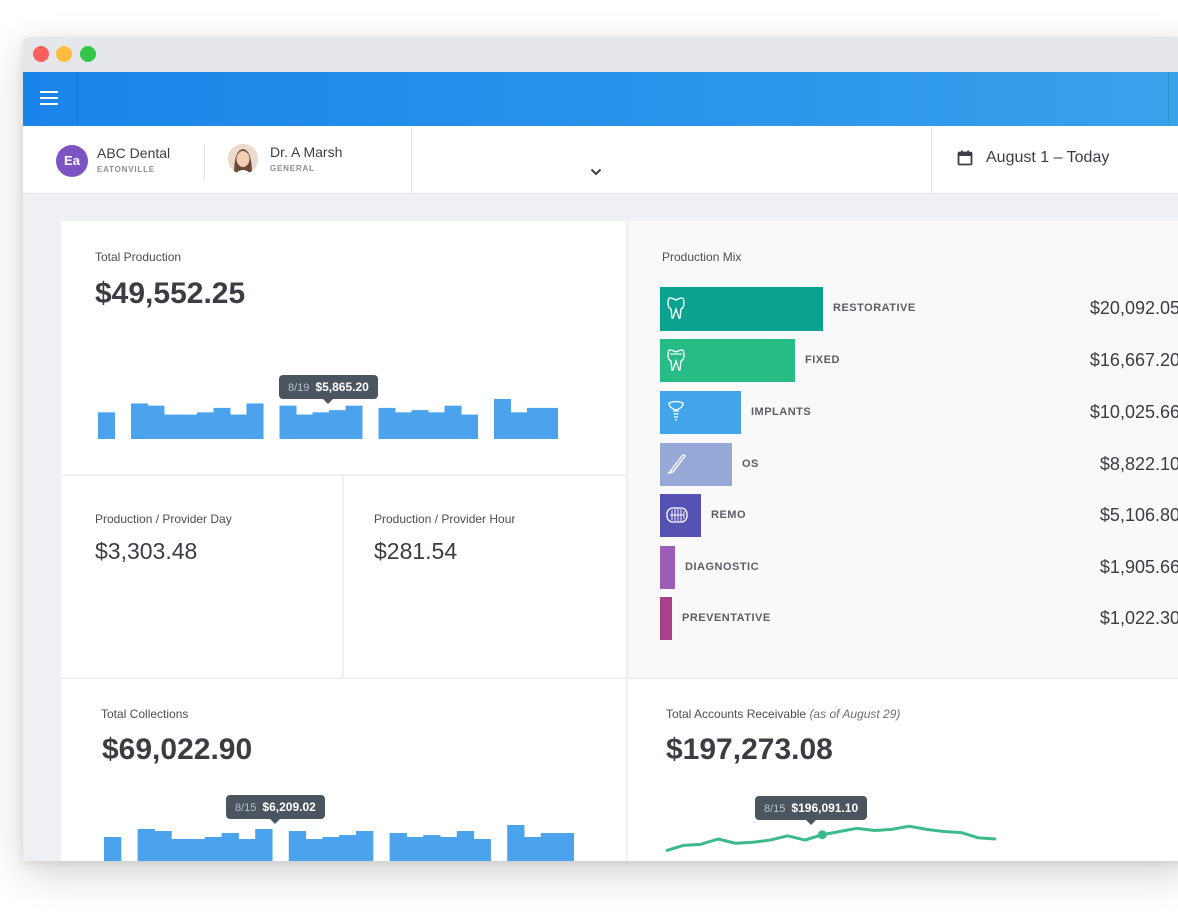  Describe the element at coordinates (676, 464) in the screenshot. I see `scalpel-icon` at that location.